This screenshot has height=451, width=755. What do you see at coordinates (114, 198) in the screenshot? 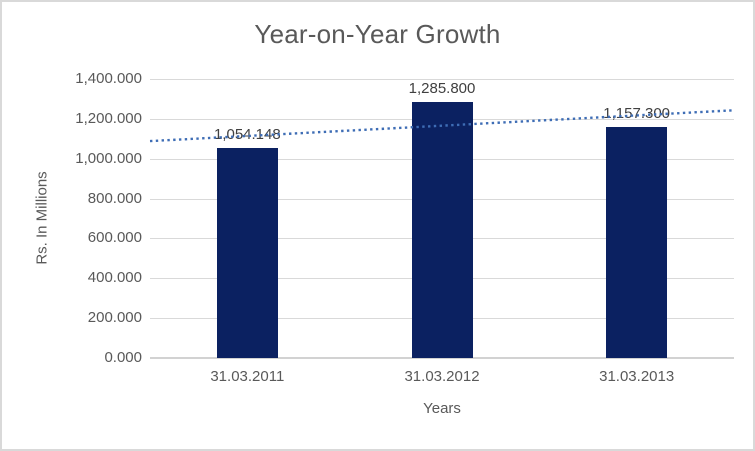
I see `y-tick-label: 800.000` at bounding box center [114, 198].